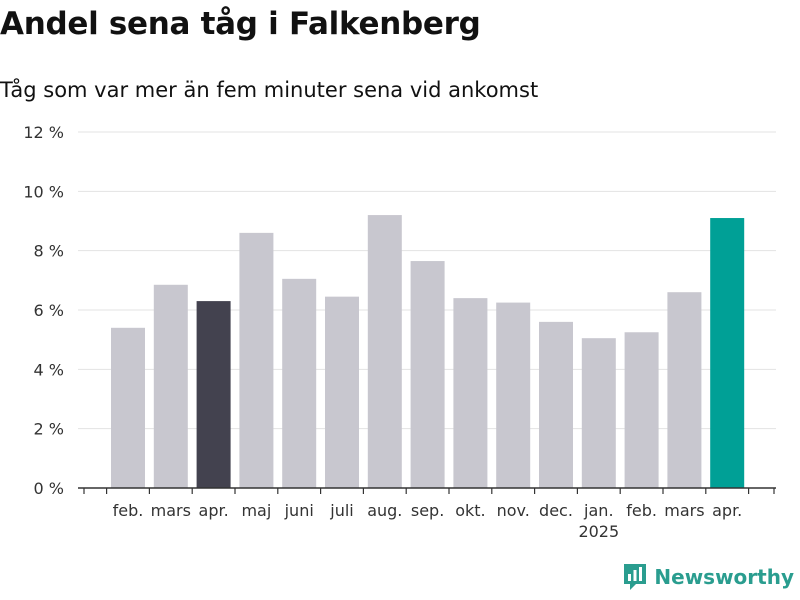 This screenshot has width=800, height=600. Describe the element at coordinates (49, 488) in the screenshot. I see `y-tick-label: 0 %` at that location.